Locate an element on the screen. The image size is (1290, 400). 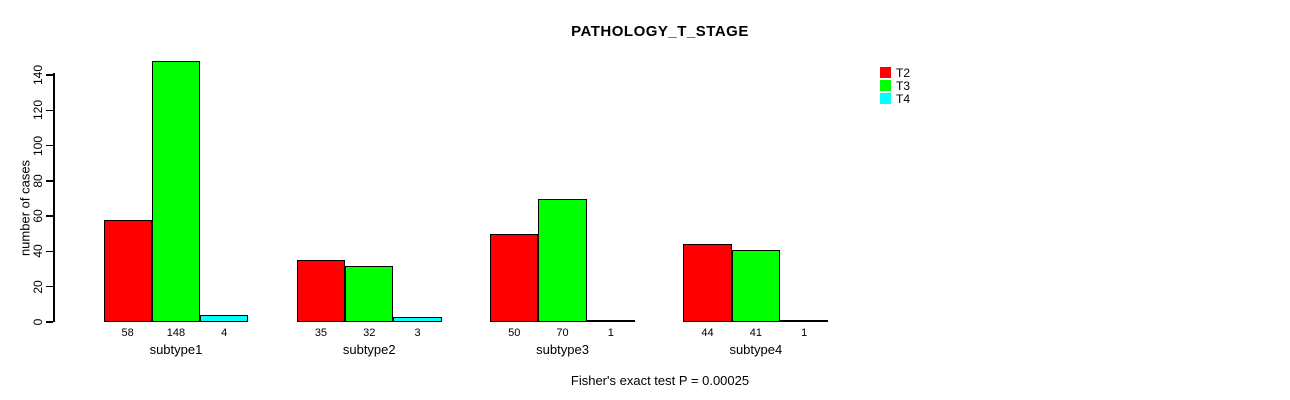
y-tick-label: 140 is located at coordinates (38, 75).